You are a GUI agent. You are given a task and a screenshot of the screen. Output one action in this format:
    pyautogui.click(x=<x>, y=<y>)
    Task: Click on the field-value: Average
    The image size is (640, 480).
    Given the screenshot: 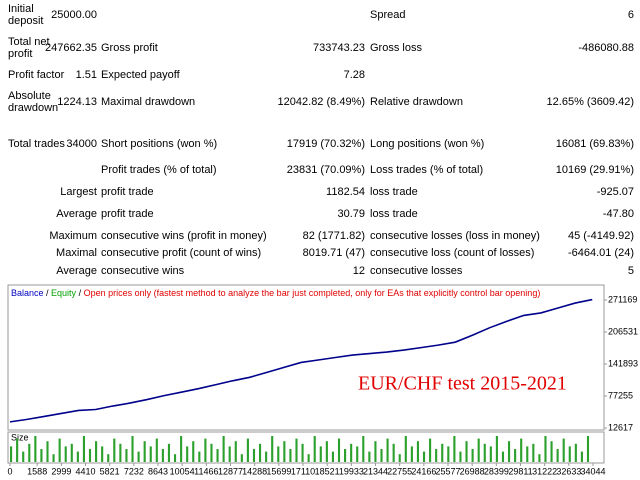 What is the action you would take?
    pyautogui.click(x=76, y=271)
    